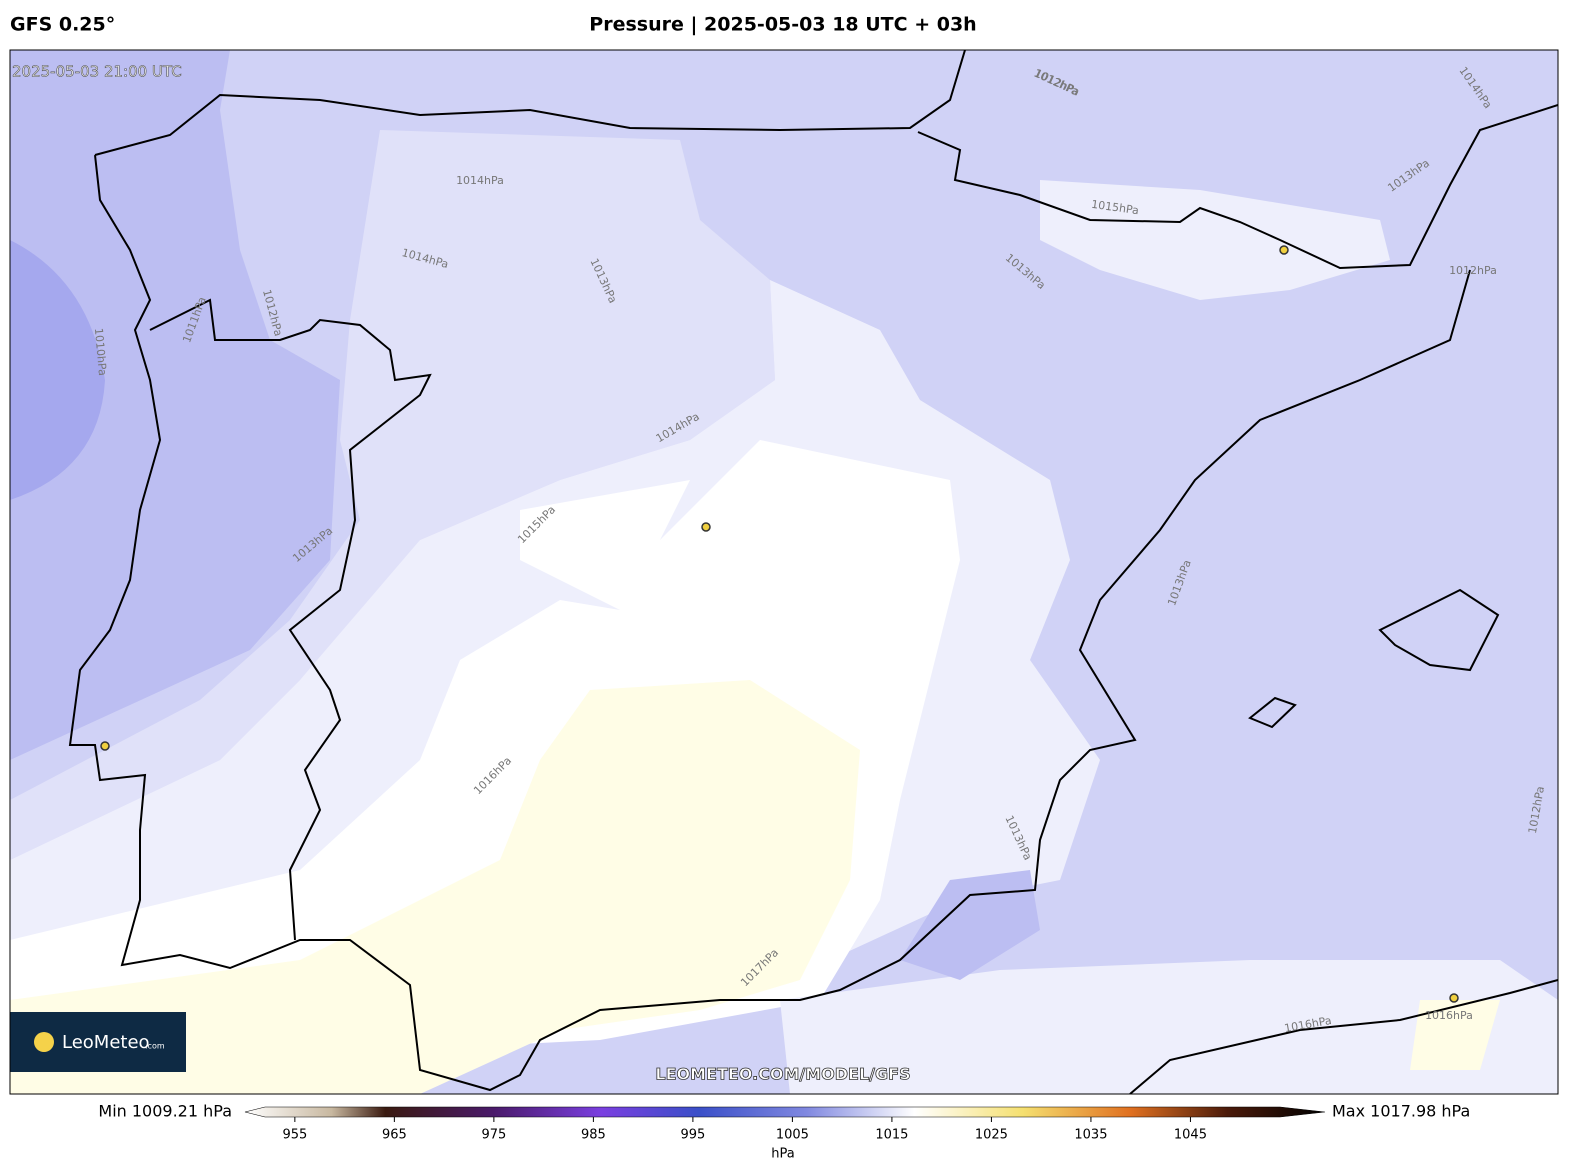 Image resolution: width=1570 pixels, height=1167 pixels. What do you see at coordinates (44, 1042) in the screenshot?
I see `logo-sun` at bounding box center [44, 1042].